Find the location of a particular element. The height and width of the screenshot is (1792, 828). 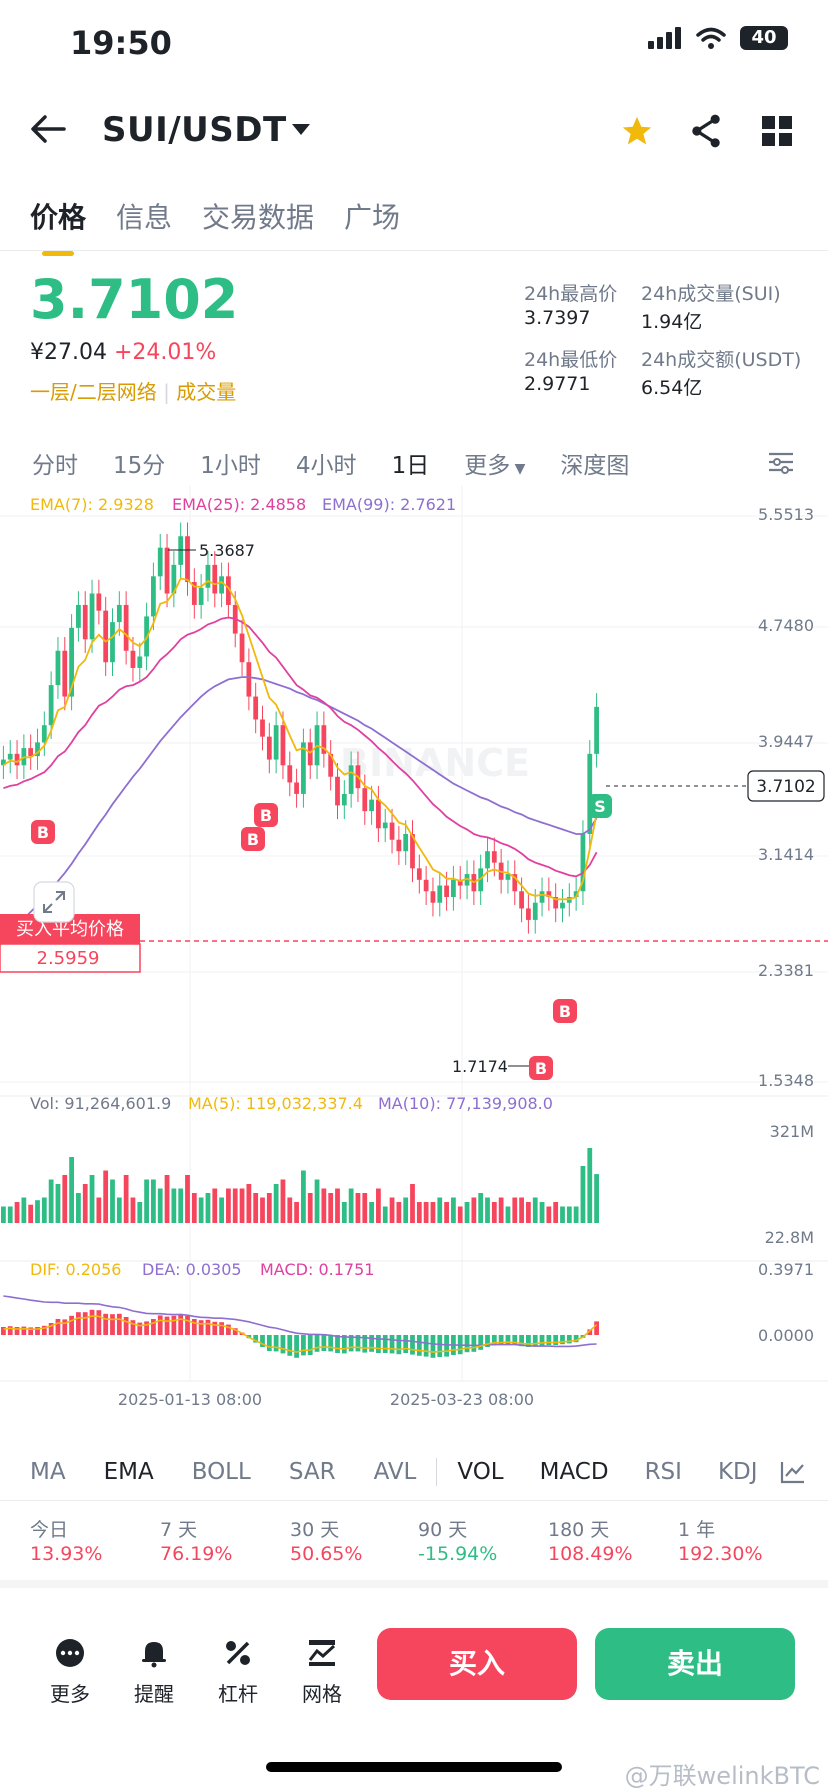

tf-more: 更多 ▼ is located at coordinates (494, 463).